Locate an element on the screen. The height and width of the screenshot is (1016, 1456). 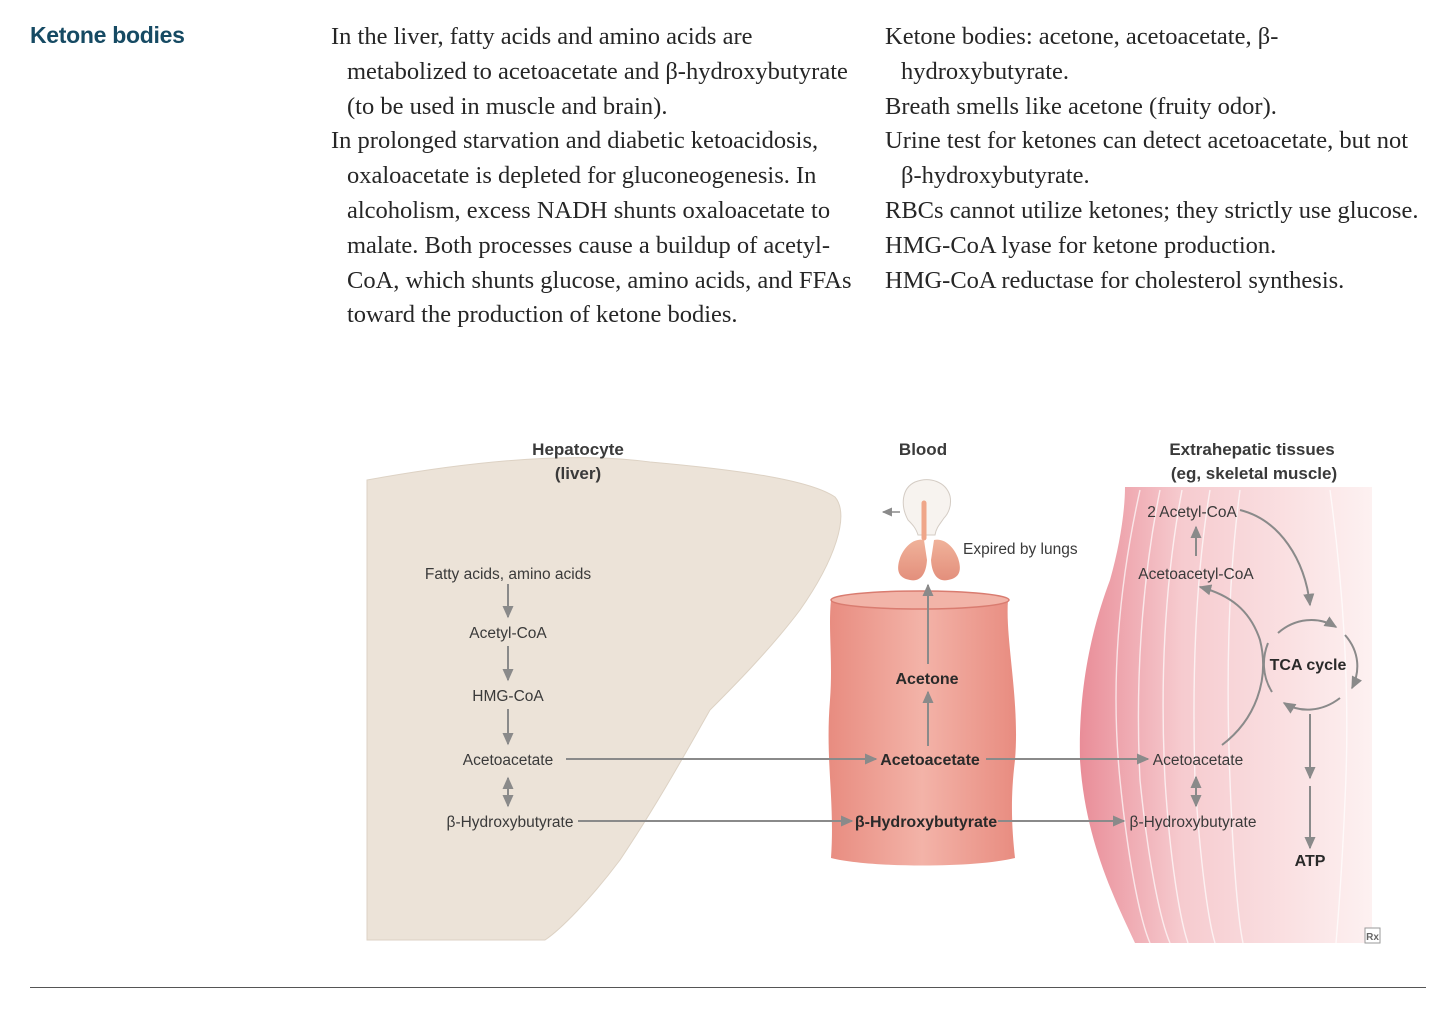
extrahepatic-title: Extrahepatic tissues is located at coordinates (1251, 449).